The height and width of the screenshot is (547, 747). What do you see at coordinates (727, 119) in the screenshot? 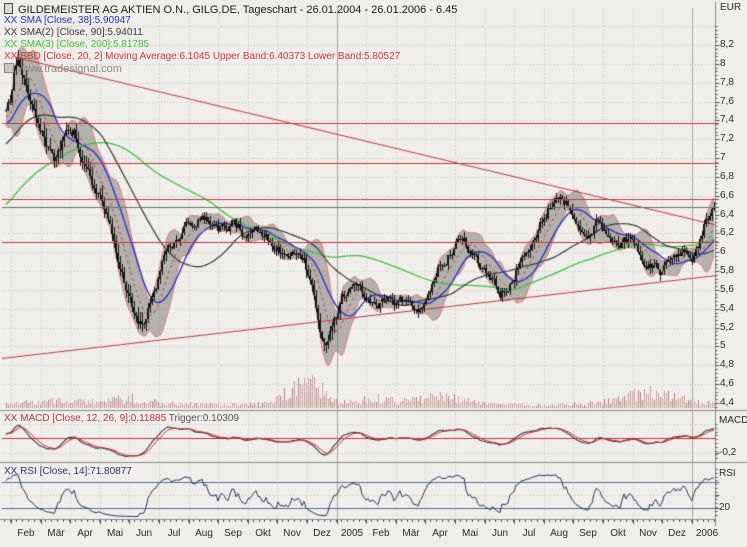
I see `price-axis-label: 7,4` at bounding box center [727, 119].